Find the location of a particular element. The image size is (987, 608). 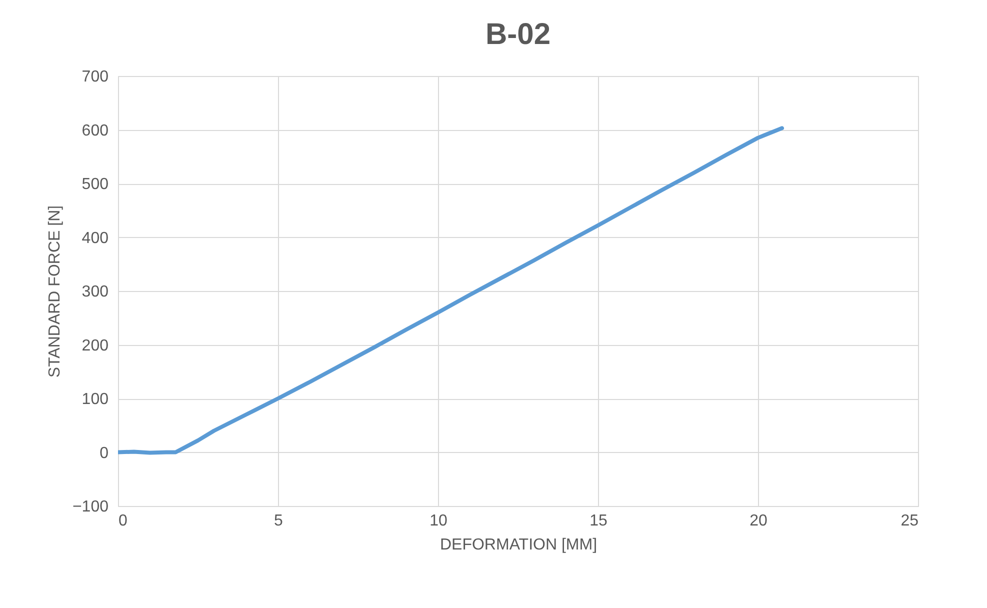

x-tick-label: 5 is located at coordinates (279, 521).